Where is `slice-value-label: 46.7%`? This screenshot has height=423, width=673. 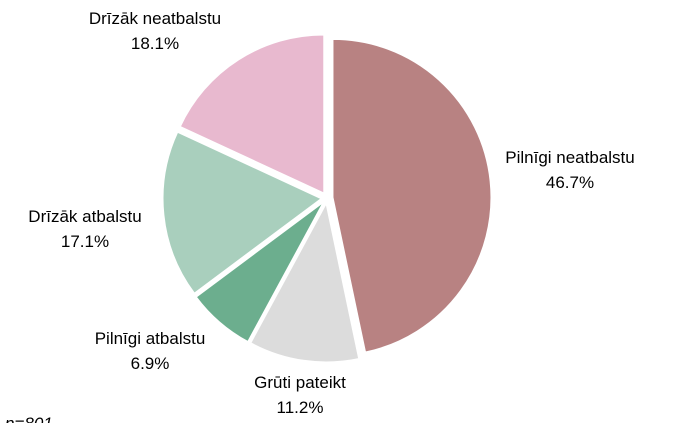
slice-value-label: 46.7% is located at coordinates (570, 182).